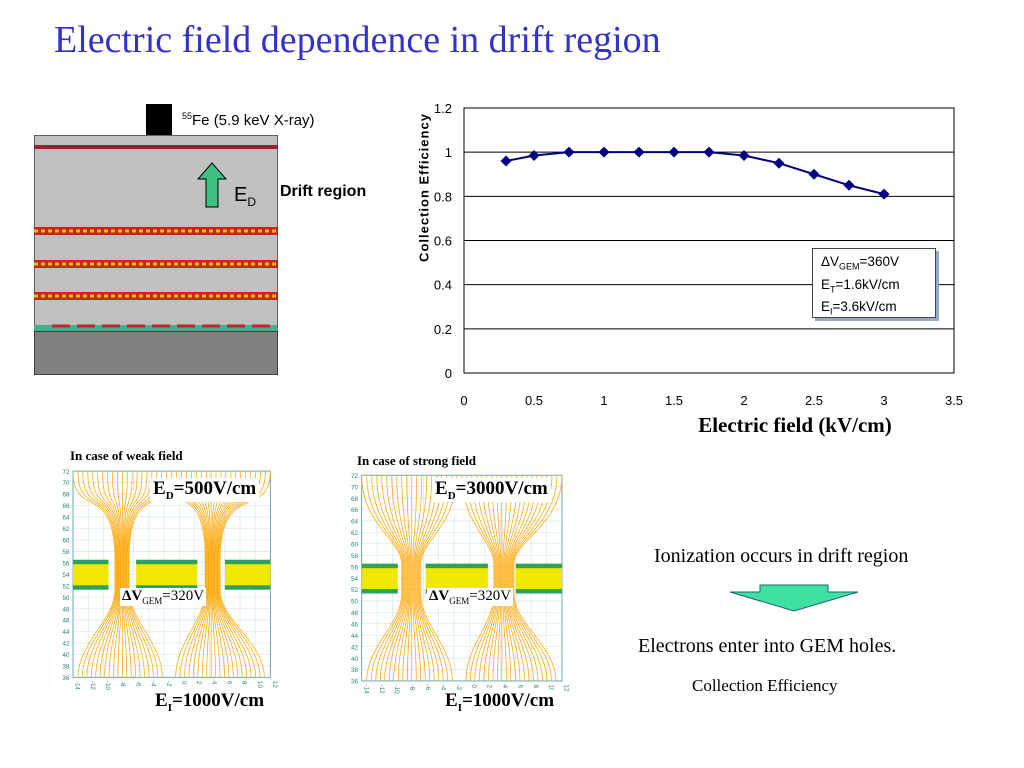  Describe the element at coordinates (794, 598) in the screenshot. I see `down-arrow-icon` at that location.